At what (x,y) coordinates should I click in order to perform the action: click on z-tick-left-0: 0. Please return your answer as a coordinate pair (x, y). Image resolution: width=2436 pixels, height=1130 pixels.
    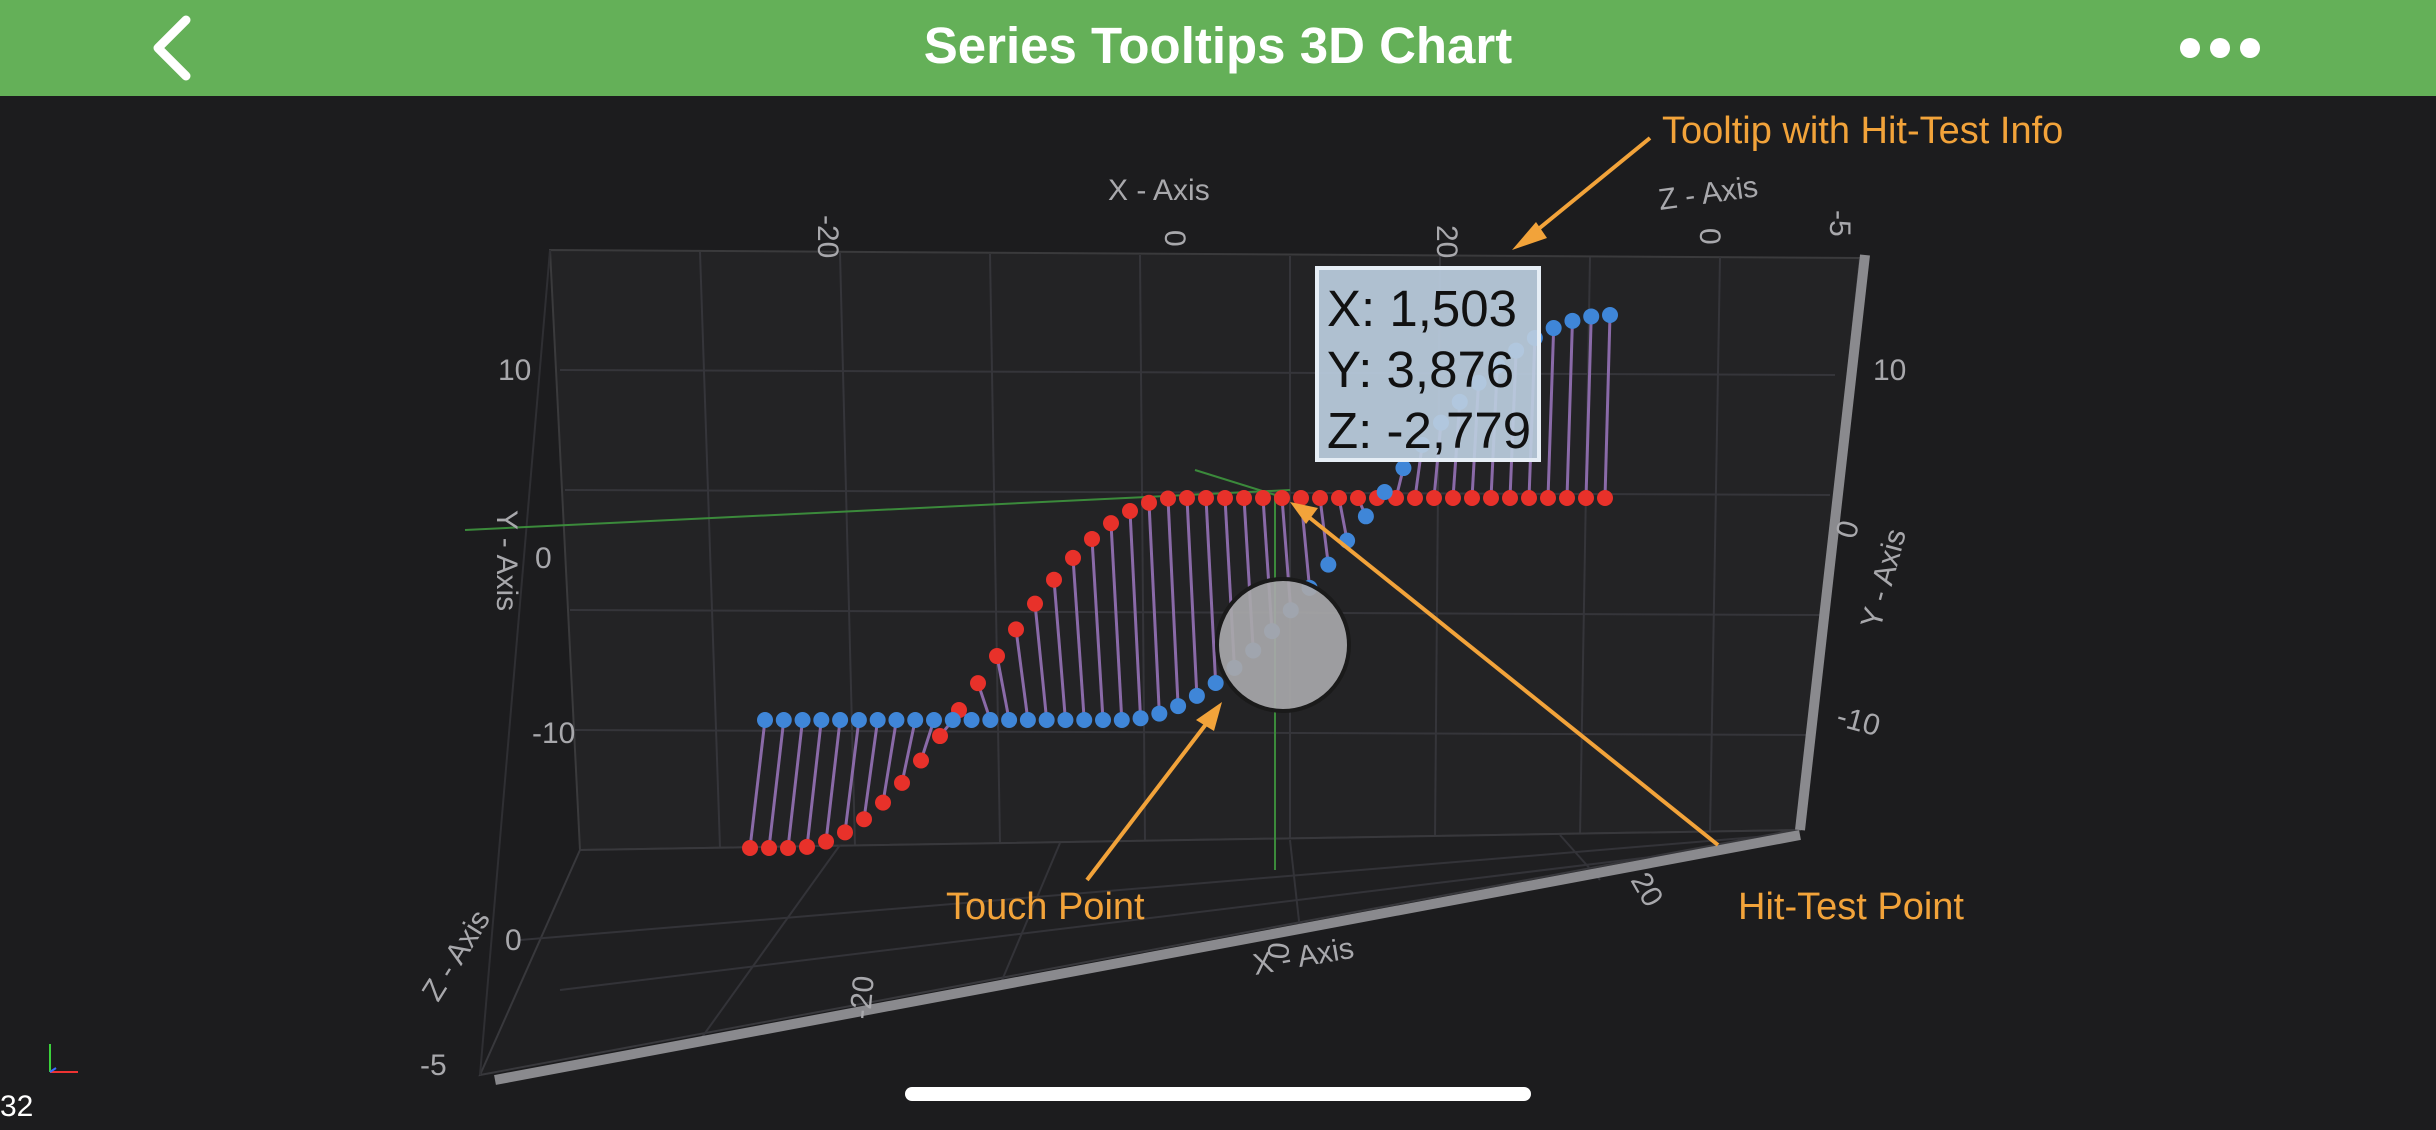
    Looking at the image, I should click on (513, 940).